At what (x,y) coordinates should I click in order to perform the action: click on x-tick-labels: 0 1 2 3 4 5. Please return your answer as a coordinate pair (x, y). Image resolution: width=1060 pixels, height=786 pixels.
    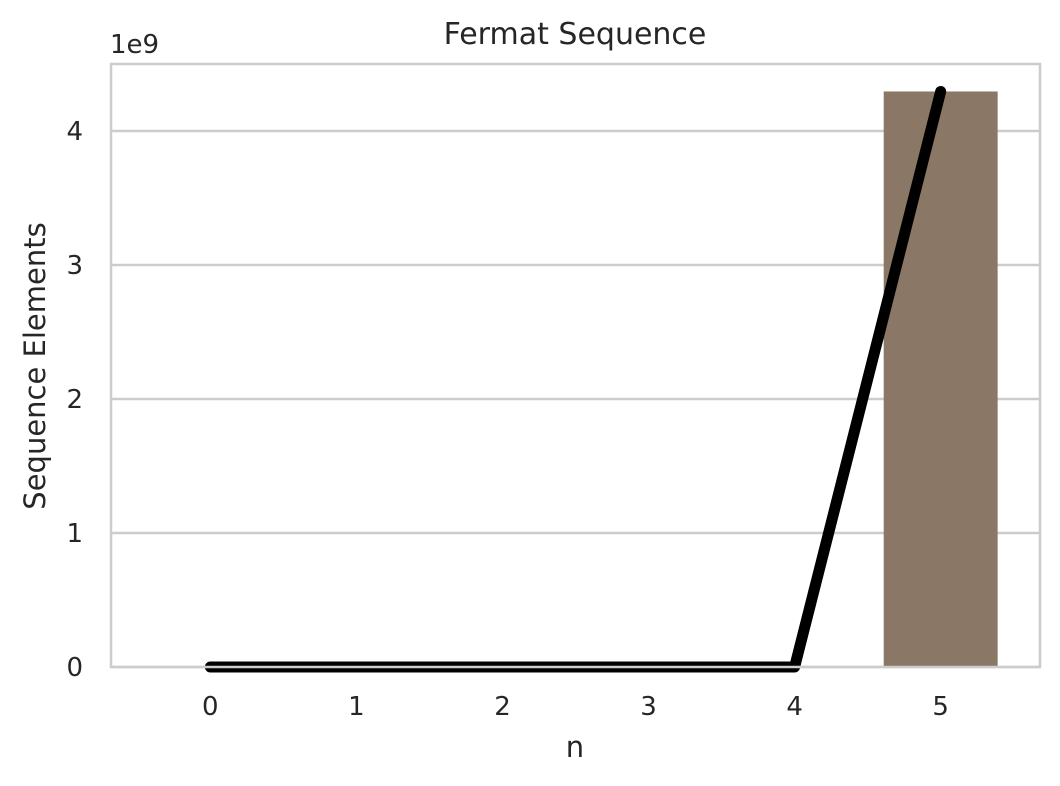
    Looking at the image, I should click on (575, 707).